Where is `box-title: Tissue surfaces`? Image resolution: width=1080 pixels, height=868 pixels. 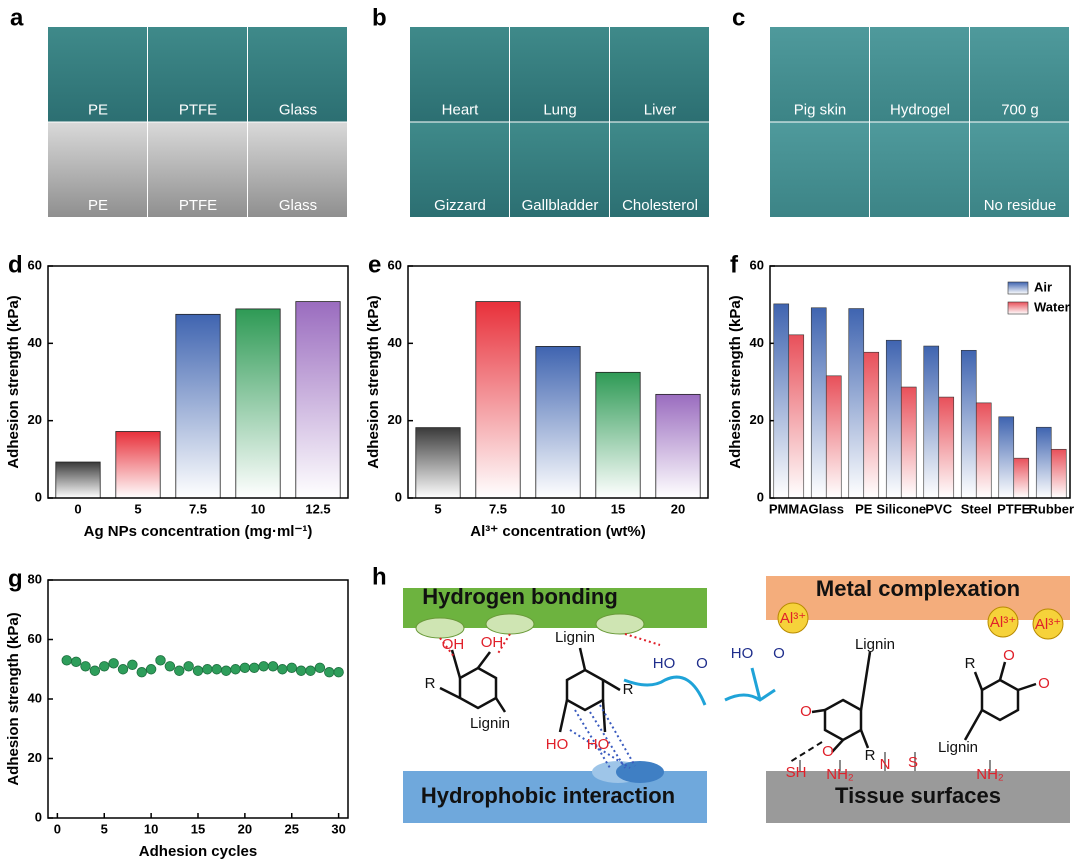 box-title: Tissue surfaces is located at coordinates (918, 795).